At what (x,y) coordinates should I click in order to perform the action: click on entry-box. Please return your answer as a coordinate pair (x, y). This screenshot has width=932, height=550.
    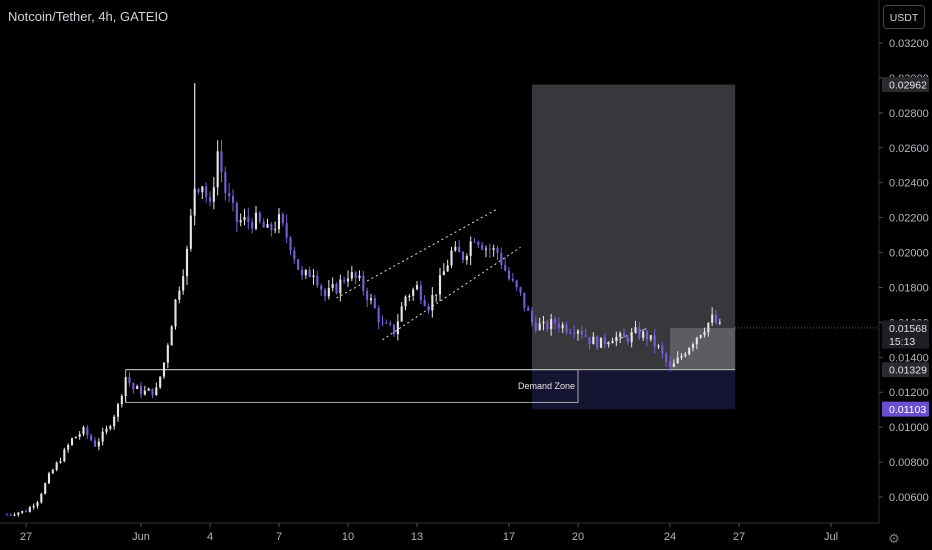
    Looking at the image, I should click on (703, 348).